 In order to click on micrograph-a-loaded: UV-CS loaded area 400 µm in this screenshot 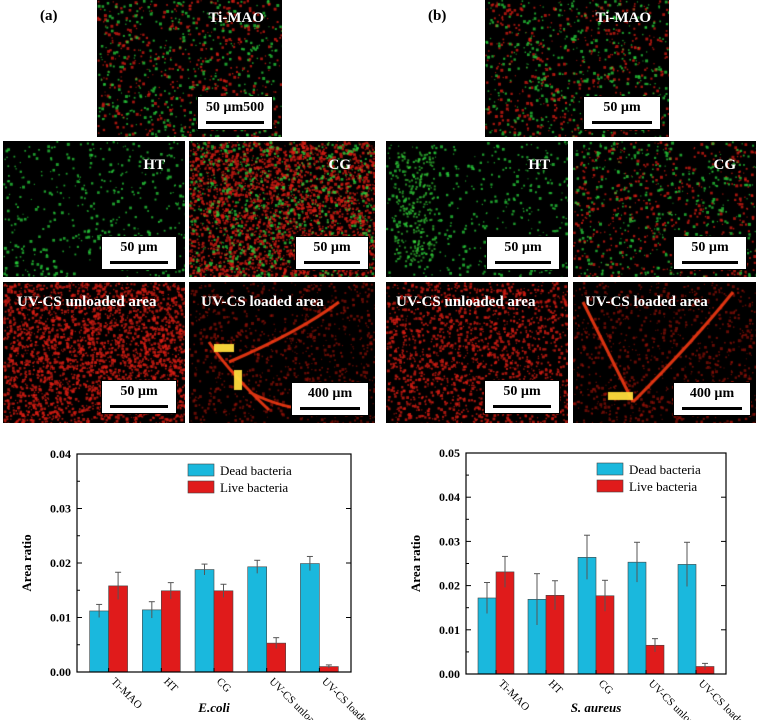, I will do `click(282, 352)`.